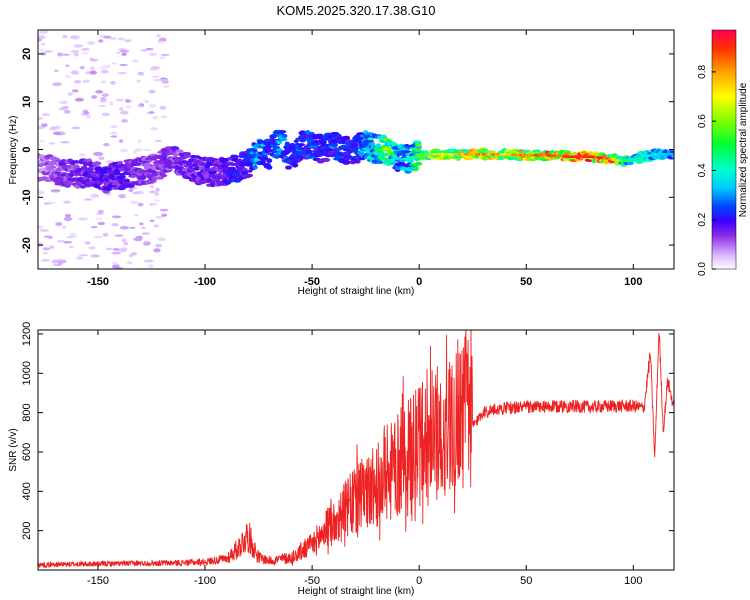  What do you see at coordinates (205, 581) in the screenshot?
I see `x-tick-label: -100` at bounding box center [205, 581].